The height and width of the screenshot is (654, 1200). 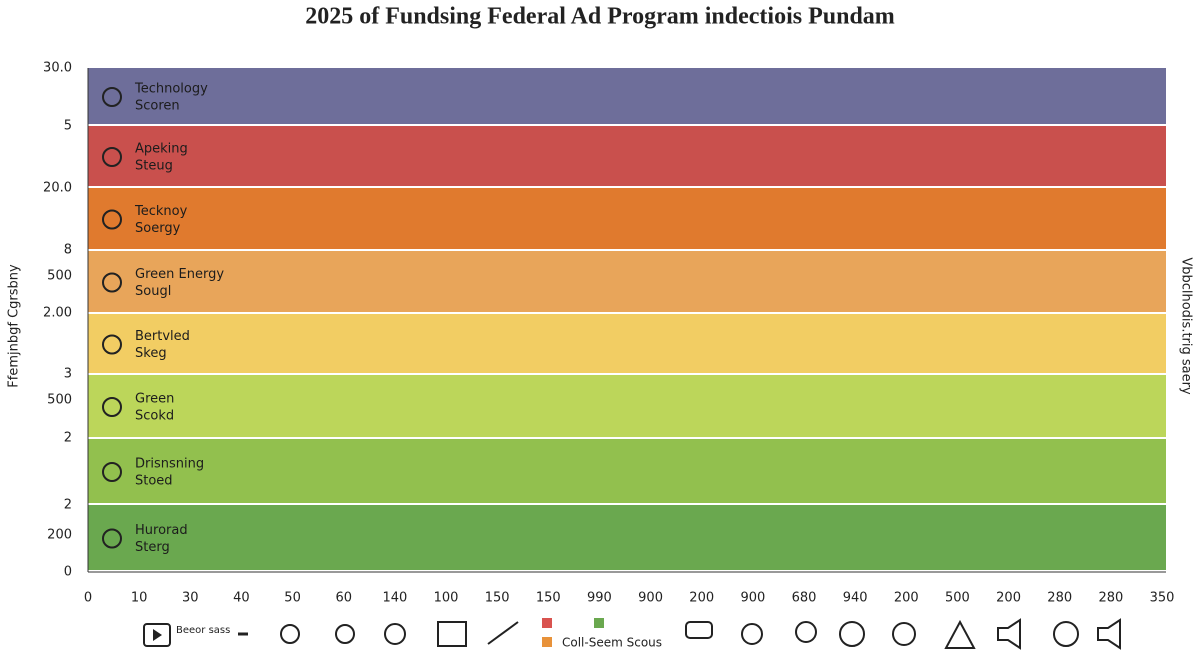 I want to click on band-label: Hurorad, so click(x=161, y=530).